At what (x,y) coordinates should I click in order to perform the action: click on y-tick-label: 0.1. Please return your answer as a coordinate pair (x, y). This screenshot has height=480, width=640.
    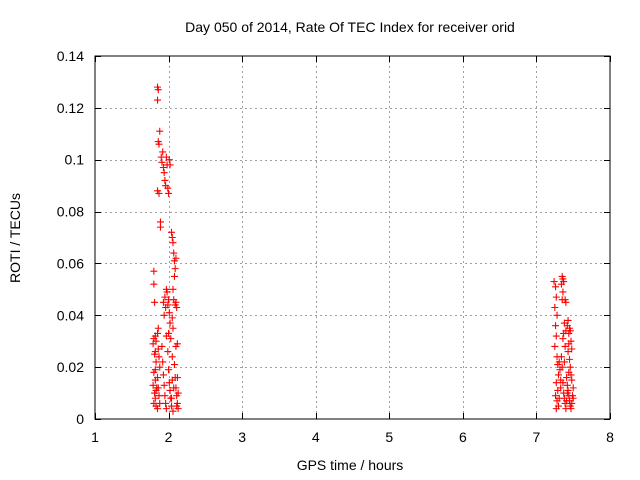
    Looking at the image, I should click on (75, 160).